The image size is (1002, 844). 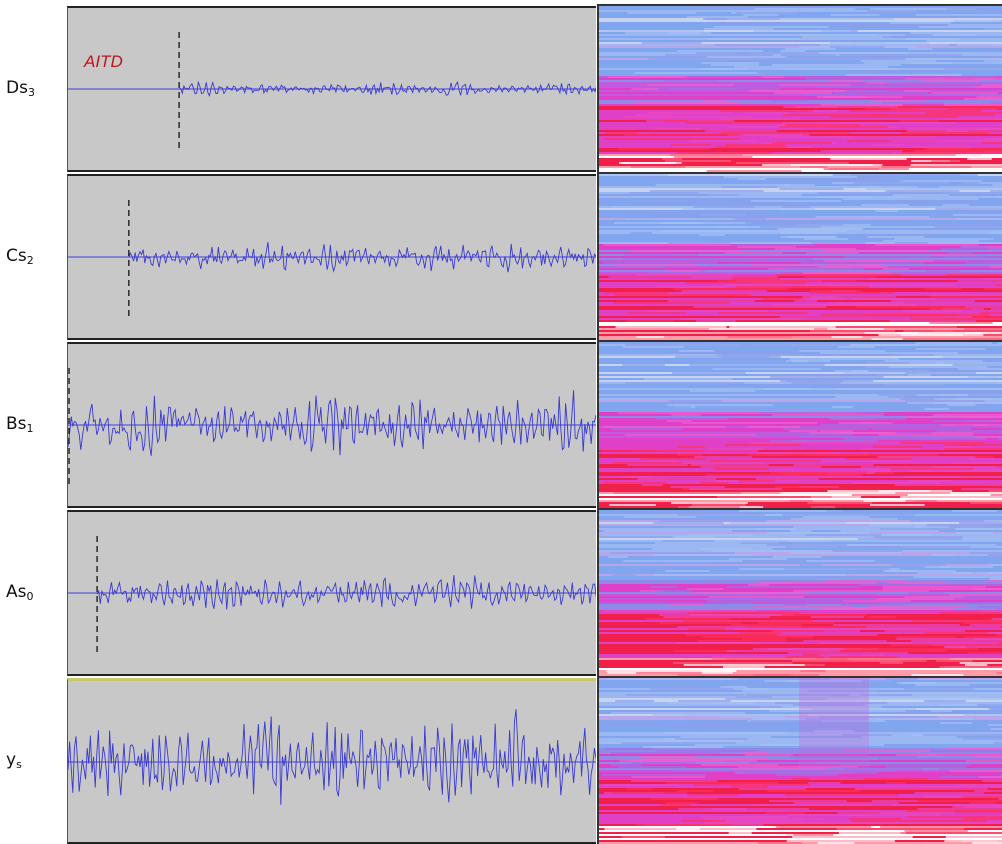 What do you see at coordinates (16, 256) in the screenshot?
I see `row-label-main: Cs` at bounding box center [16, 256].